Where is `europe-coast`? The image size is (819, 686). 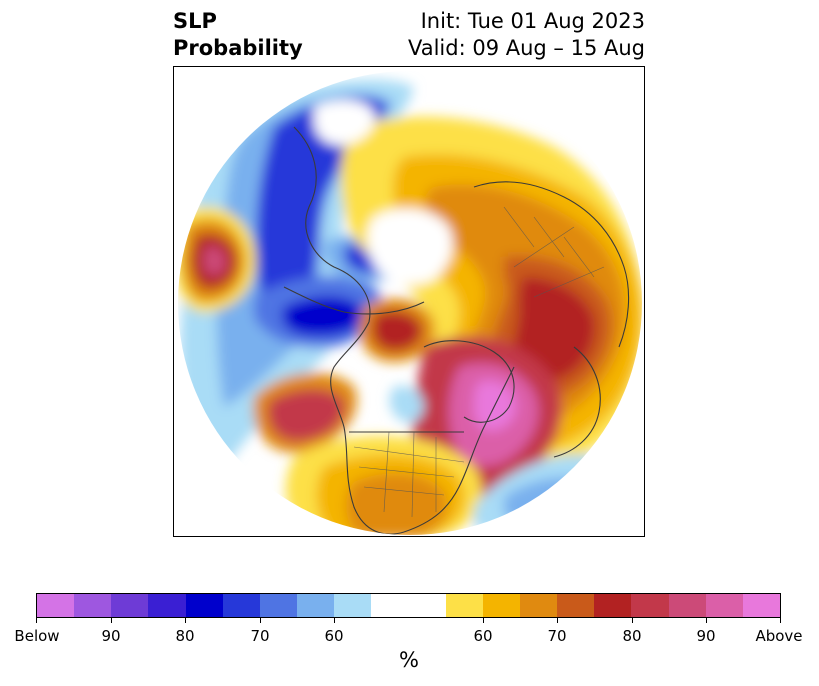
europe-coast is located at coordinates (577, 402).